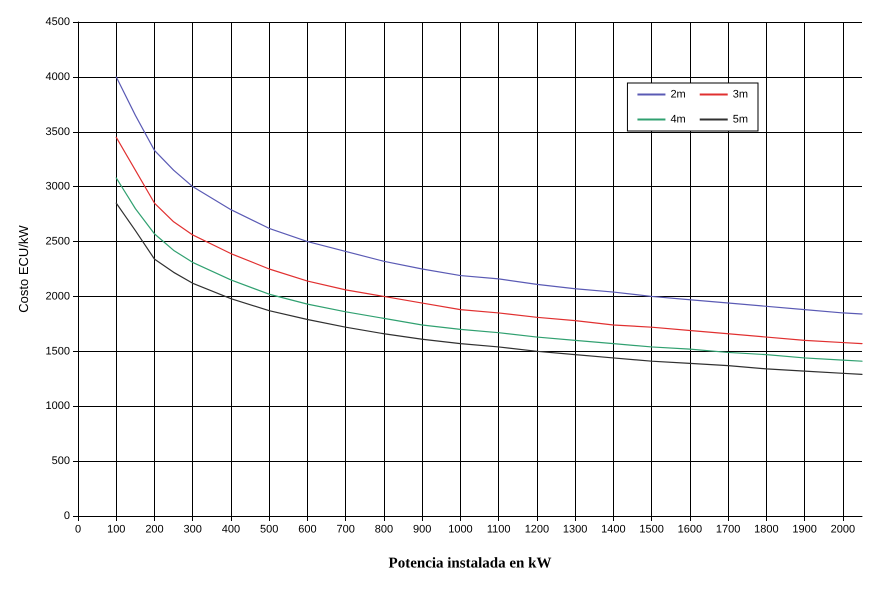 The width and height of the screenshot is (877, 594). I want to click on y-tick-label: 4500, so click(58, 22).